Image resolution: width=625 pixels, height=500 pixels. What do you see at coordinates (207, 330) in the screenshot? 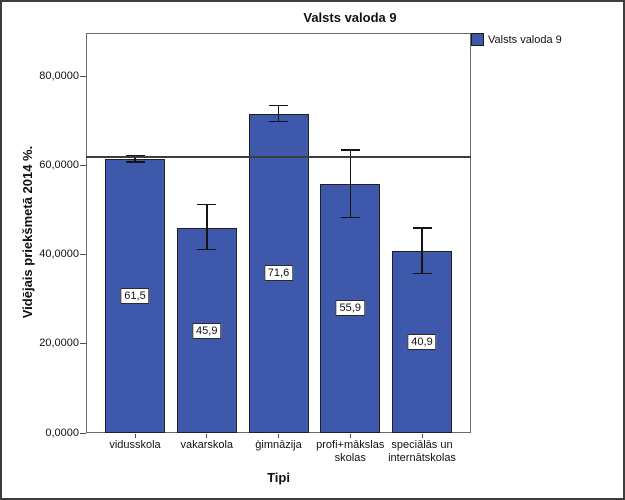
I see `bar-value-label: 45,9` at bounding box center [207, 330].